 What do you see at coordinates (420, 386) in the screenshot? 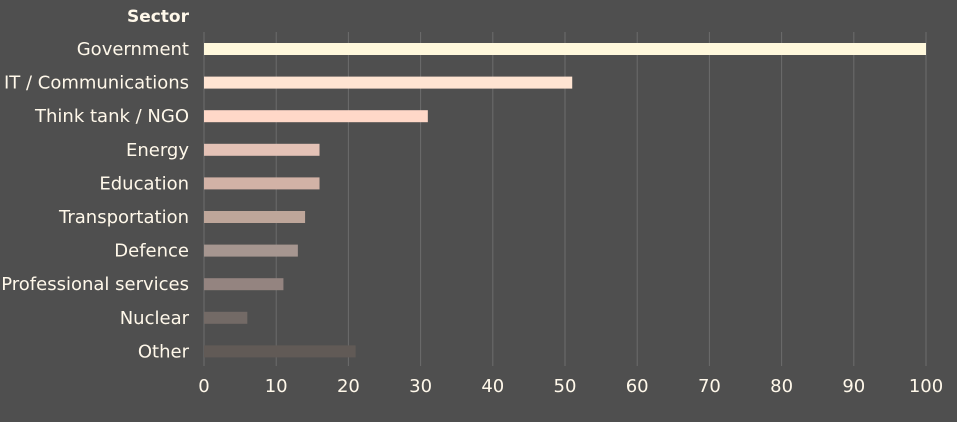
I see `x-tick-label: 30` at bounding box center [420, 386].